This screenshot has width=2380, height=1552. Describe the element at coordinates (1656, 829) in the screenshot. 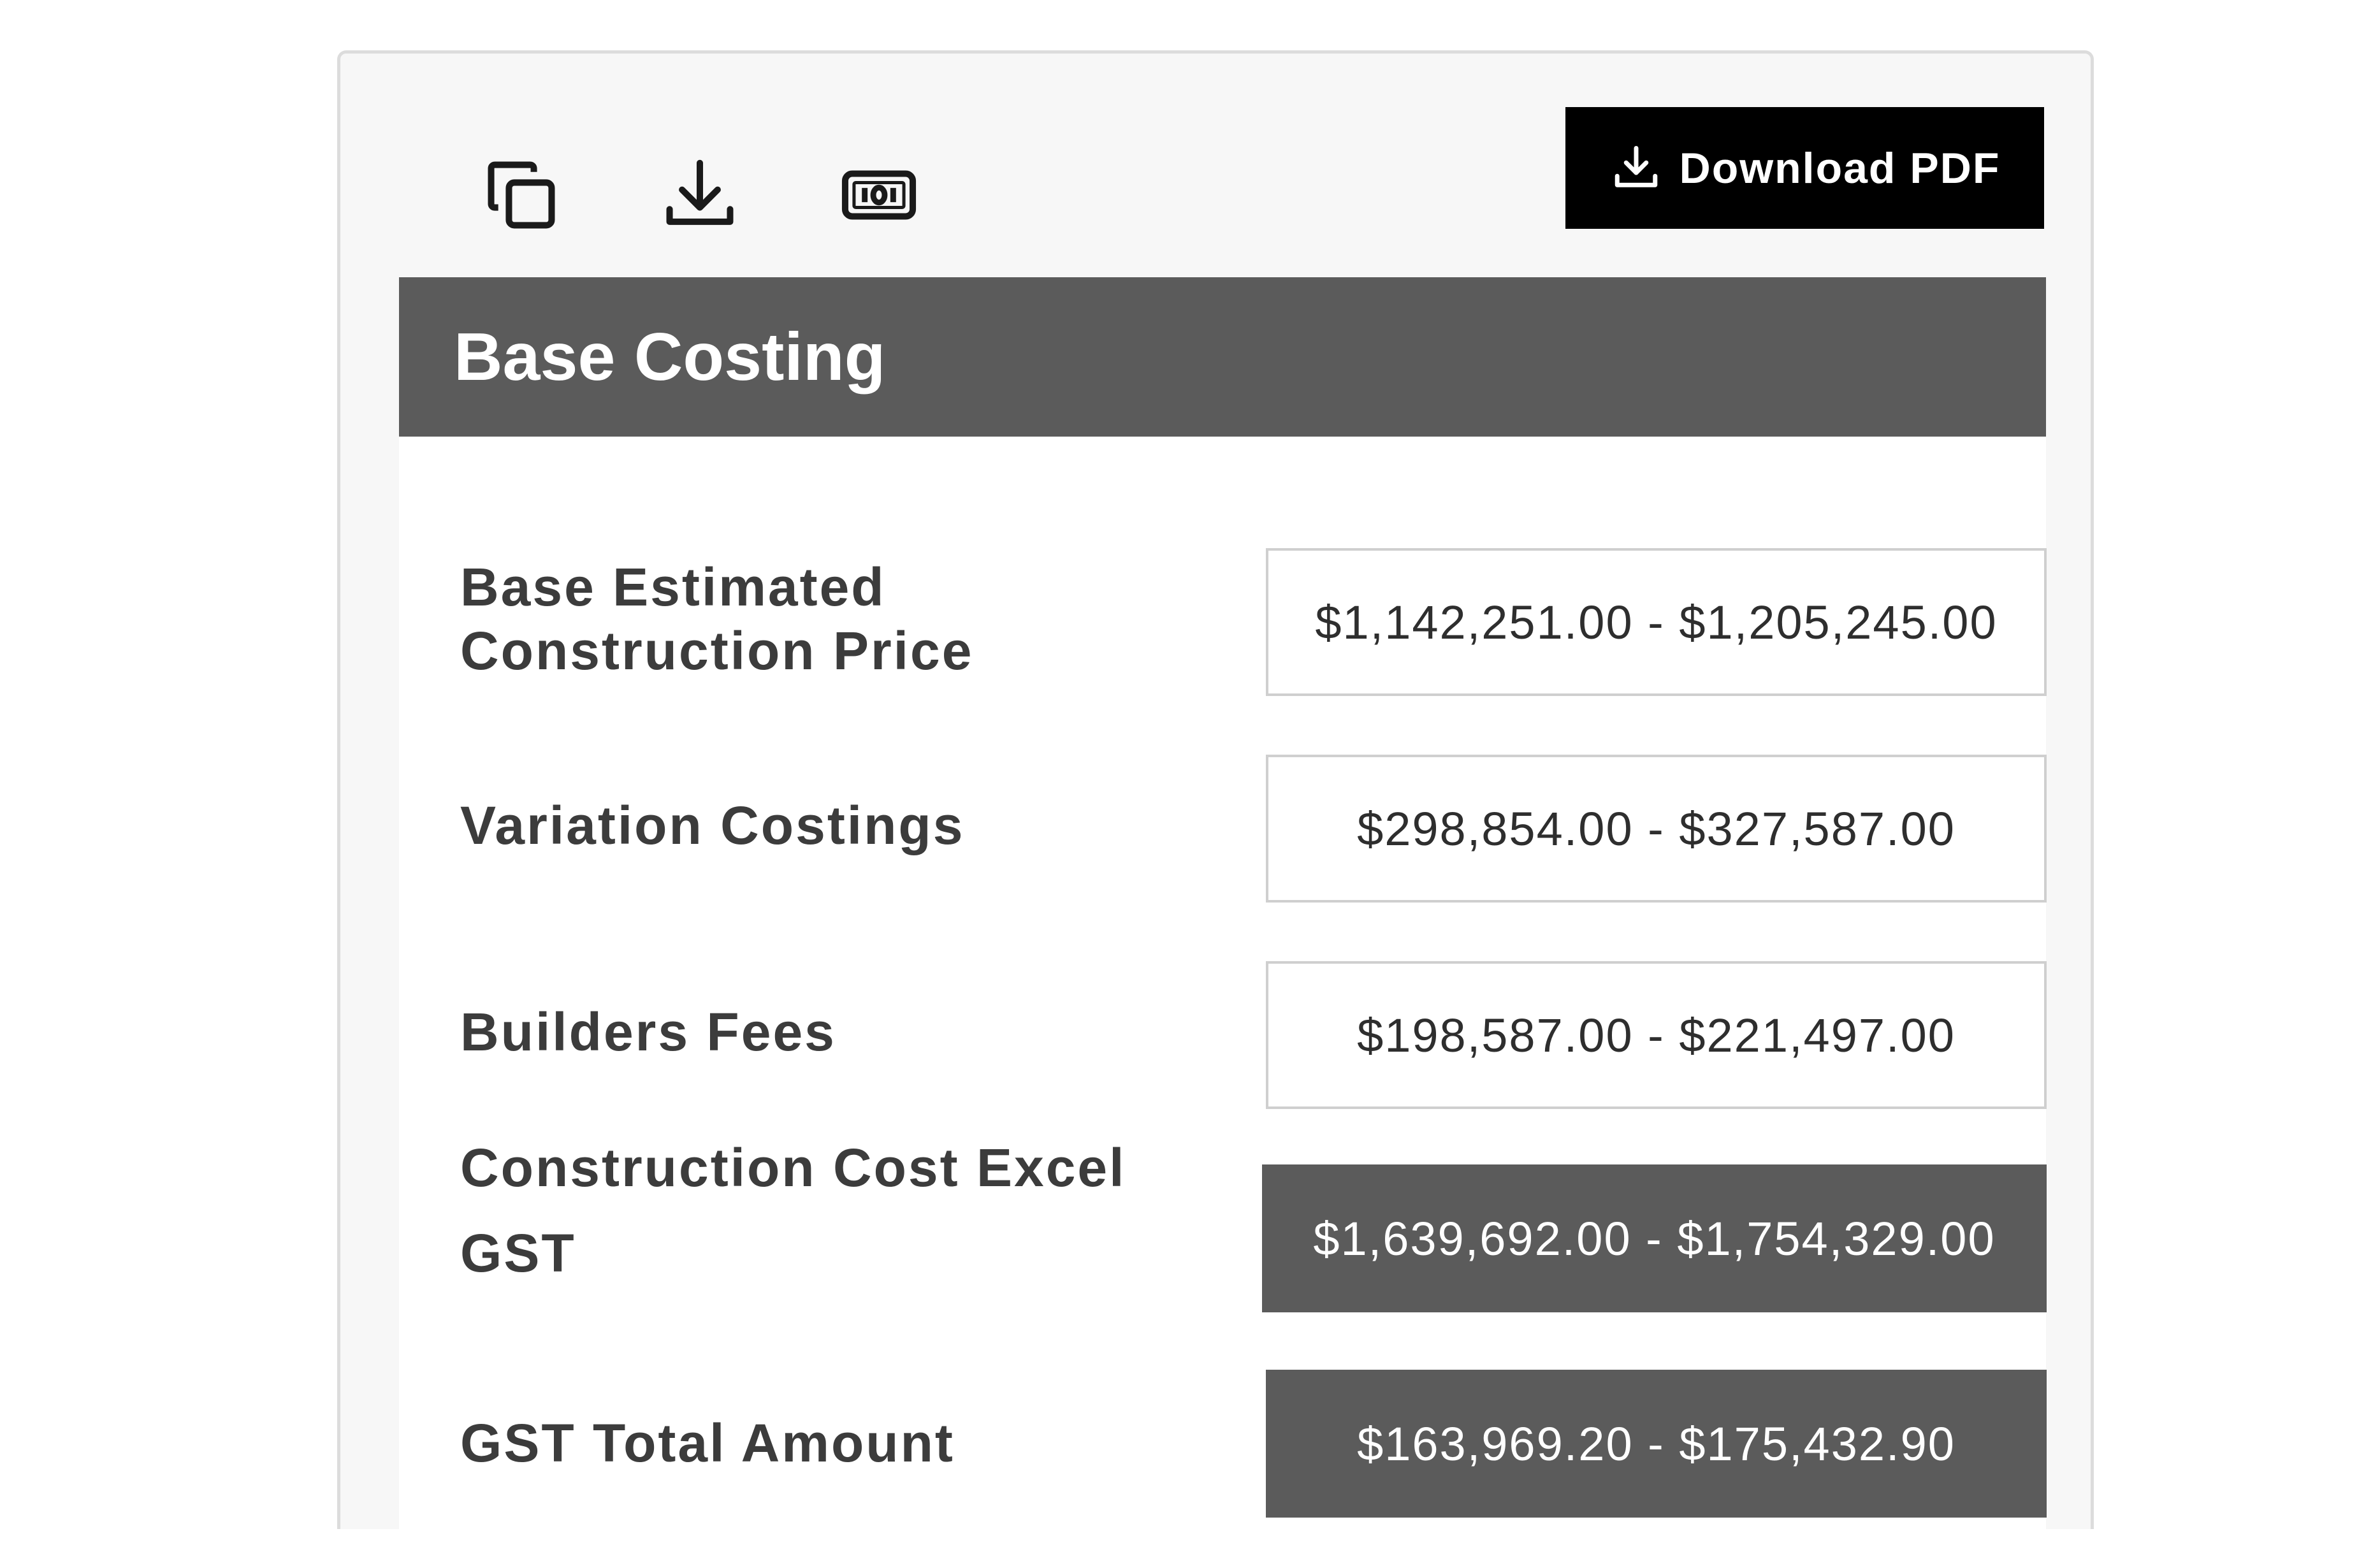

I see `value-variation-costings: $298,854.00 - $327,587.00` at that location.